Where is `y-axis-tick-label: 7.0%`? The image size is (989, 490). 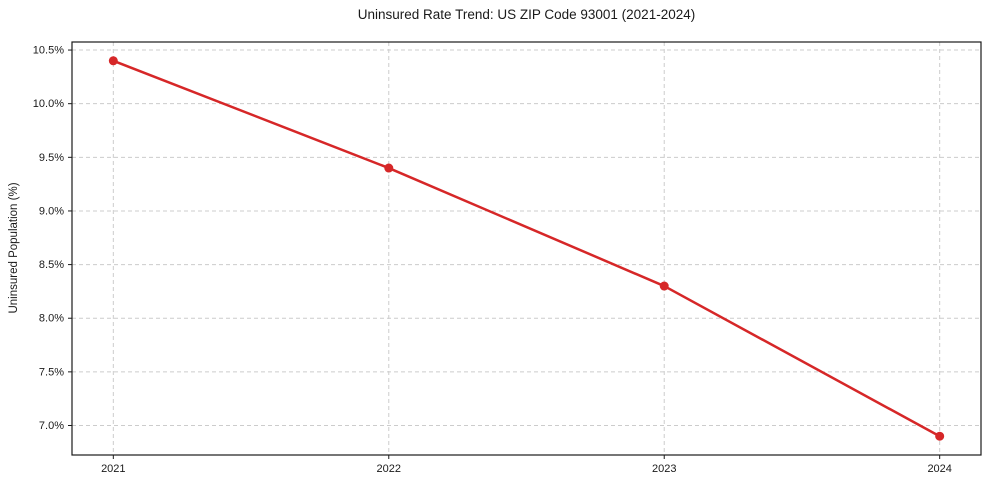
y-axis-tick-label: 7.0% is located at coordinates (51, 426).